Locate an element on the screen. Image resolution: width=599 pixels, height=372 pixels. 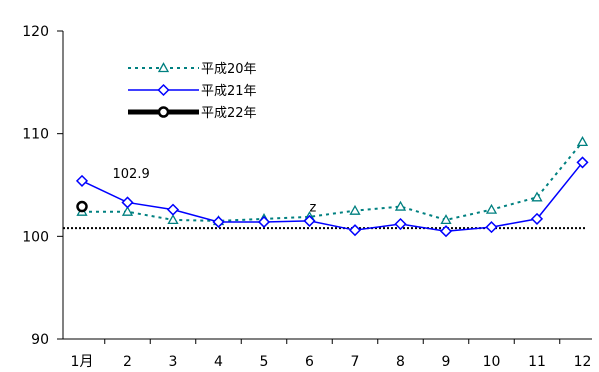
legend-item: 平成22年 is located at coordinates (192, 113).